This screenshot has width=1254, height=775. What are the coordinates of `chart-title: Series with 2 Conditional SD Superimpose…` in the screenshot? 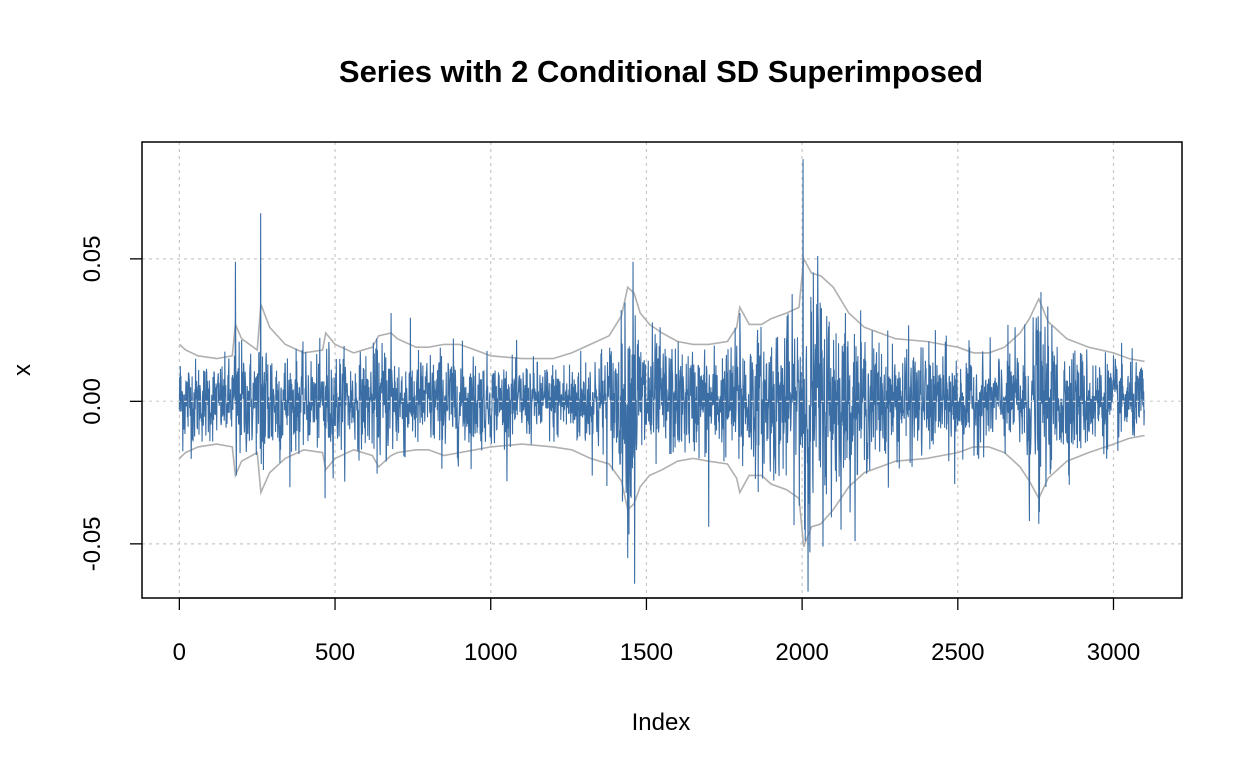 It's located at (661, 71).